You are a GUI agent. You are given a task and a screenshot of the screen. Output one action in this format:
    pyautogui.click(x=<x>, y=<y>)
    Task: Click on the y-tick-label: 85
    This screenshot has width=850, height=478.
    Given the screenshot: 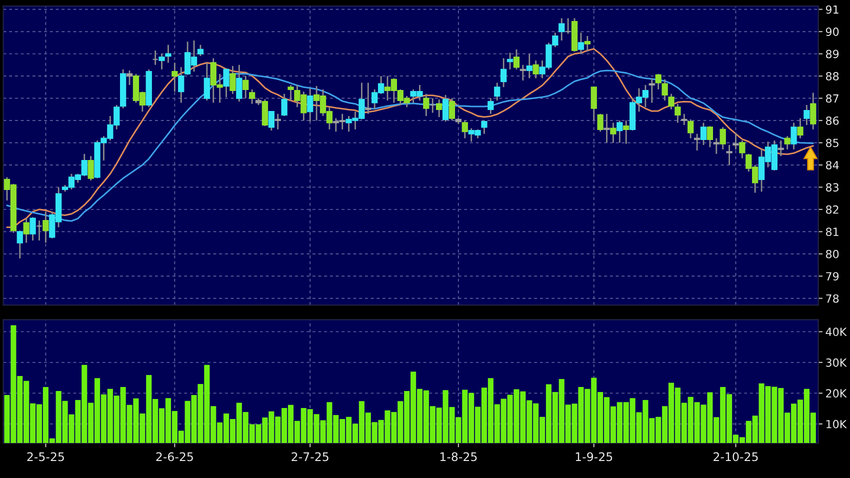 What is the action you would take?
    pyautogui.click(x=832, y=143)
    